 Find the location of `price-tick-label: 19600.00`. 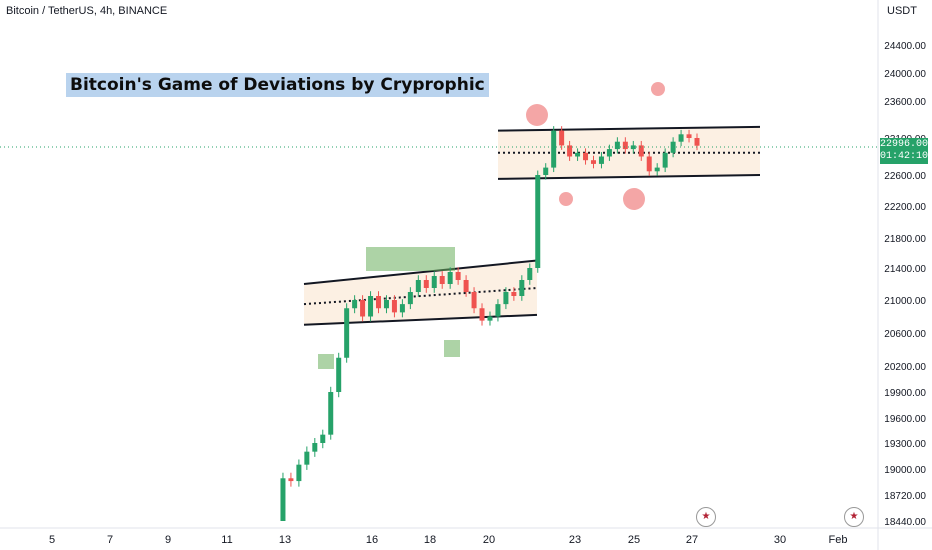

price-tick-label: 19600.00 is located at coordinates (905, 419).